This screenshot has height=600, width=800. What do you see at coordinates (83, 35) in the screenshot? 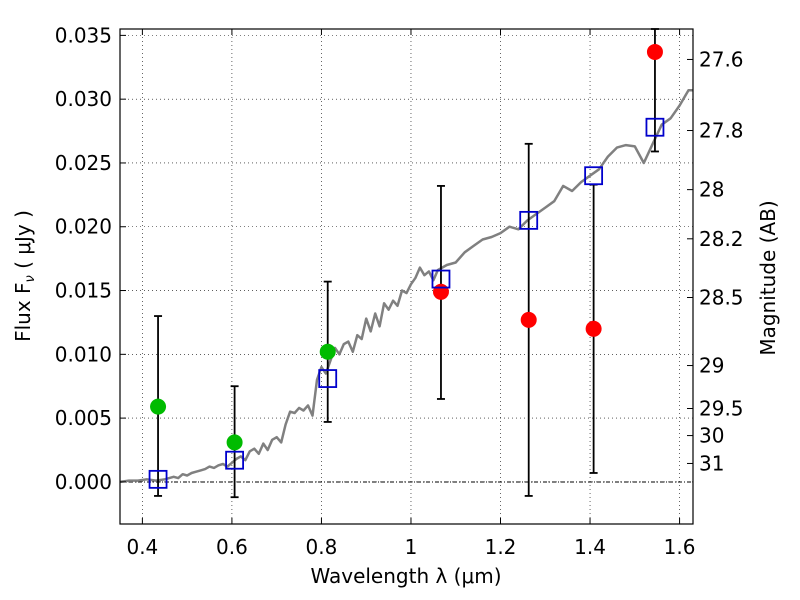
I see `y-tick-label: 0.035` at bounding box center [83, 35].